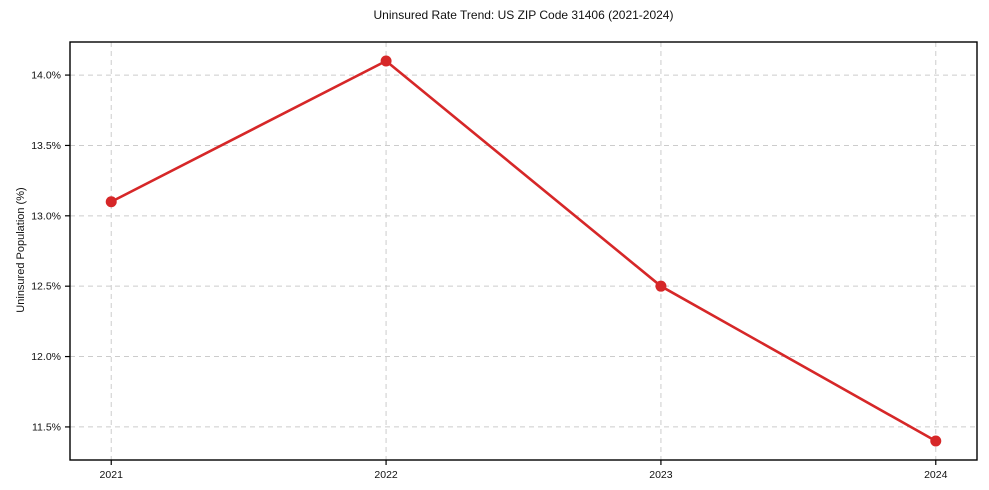  I want to click on y-axis-label: Uninsured Population (%), so click(21, 250).